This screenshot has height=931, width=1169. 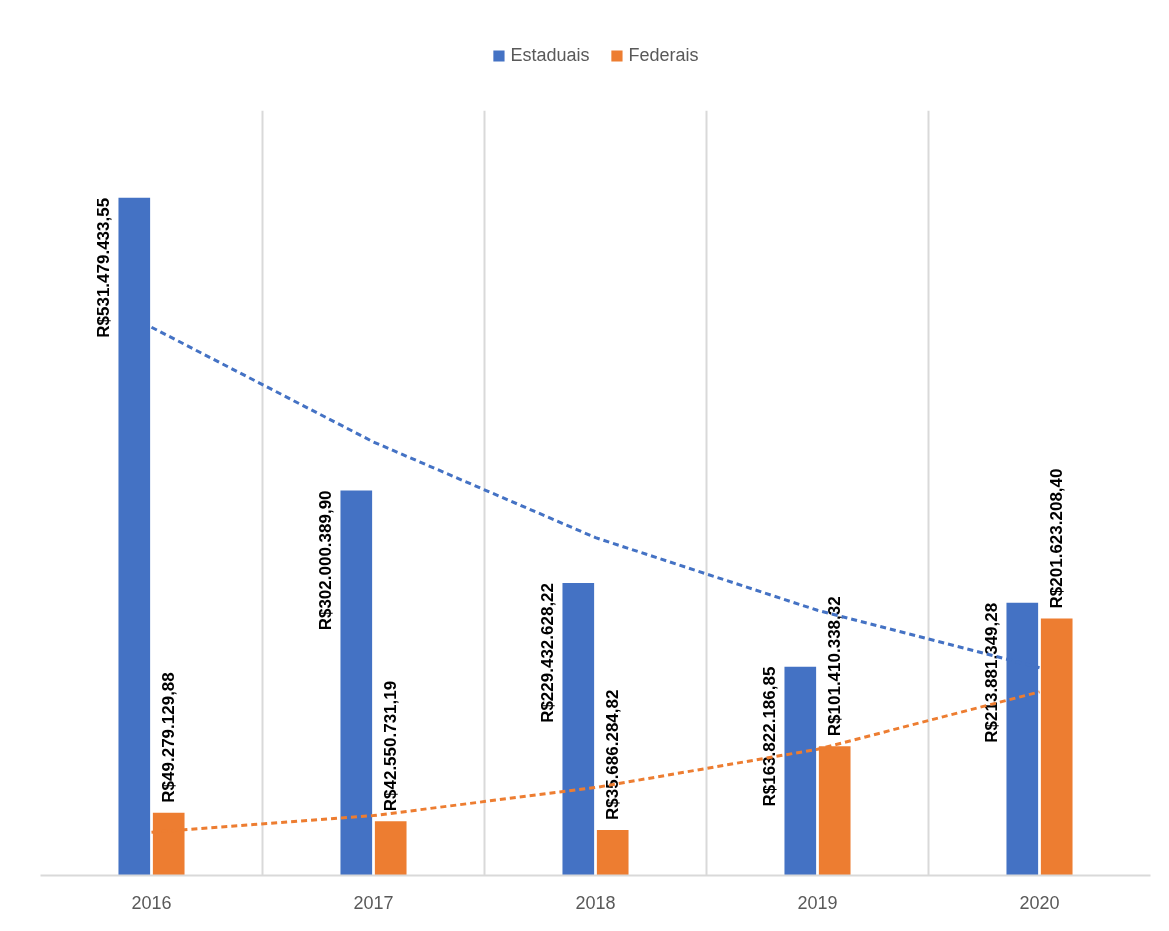 I want to click on x-tick-label: 2017, so click(x=373, y=902).